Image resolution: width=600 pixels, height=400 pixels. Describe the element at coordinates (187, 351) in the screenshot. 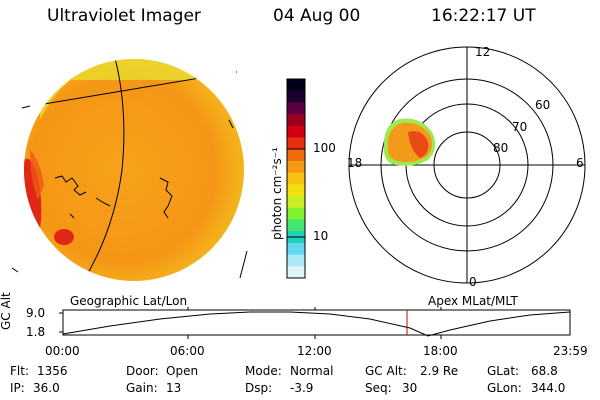

I see `time-tick-0600: 06:00` at that location.